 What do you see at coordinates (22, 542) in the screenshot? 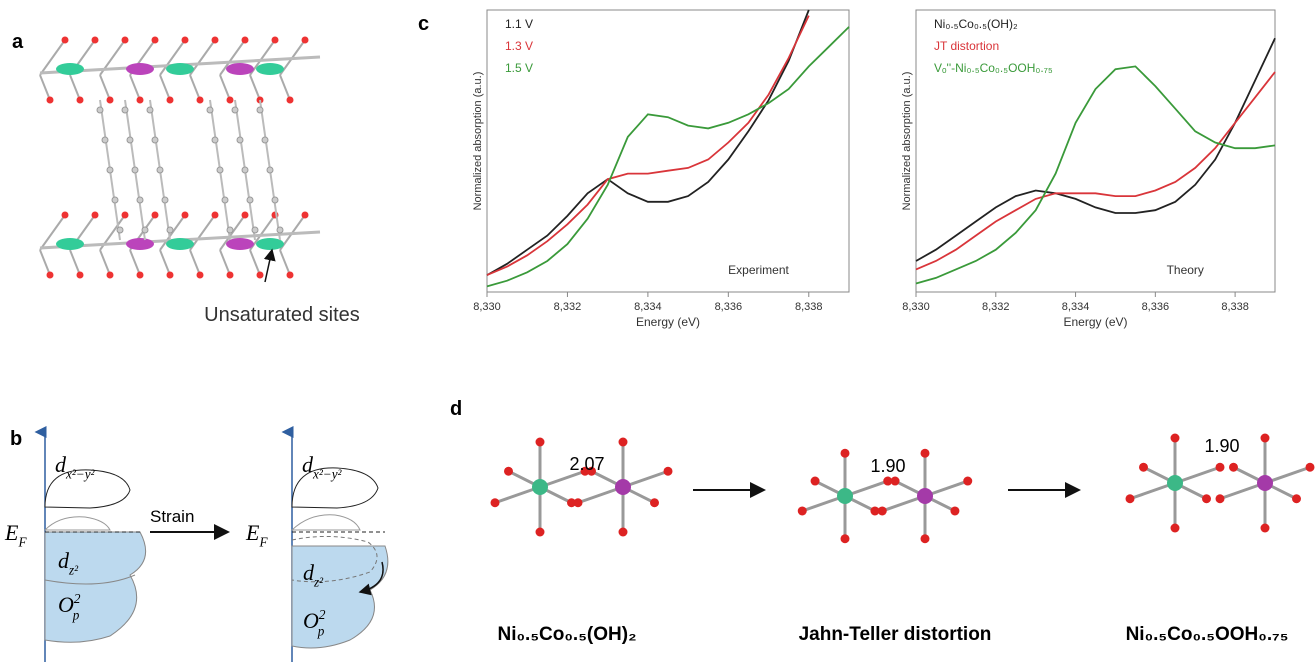
I see `math-sub: F` at bounding box center [22, 542].